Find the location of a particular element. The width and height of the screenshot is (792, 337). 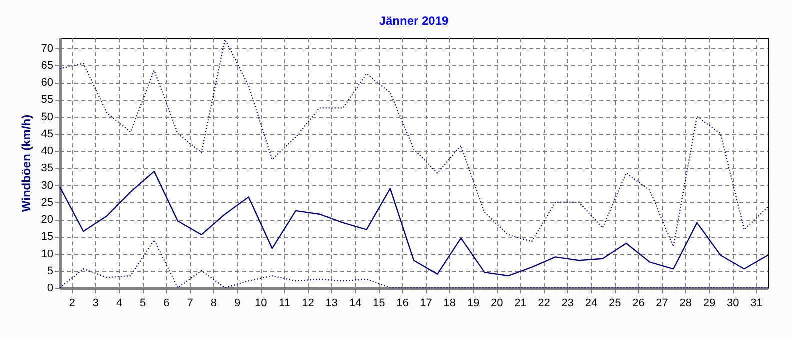

x-tick-label: 10 is located at coordinates (261, 304).